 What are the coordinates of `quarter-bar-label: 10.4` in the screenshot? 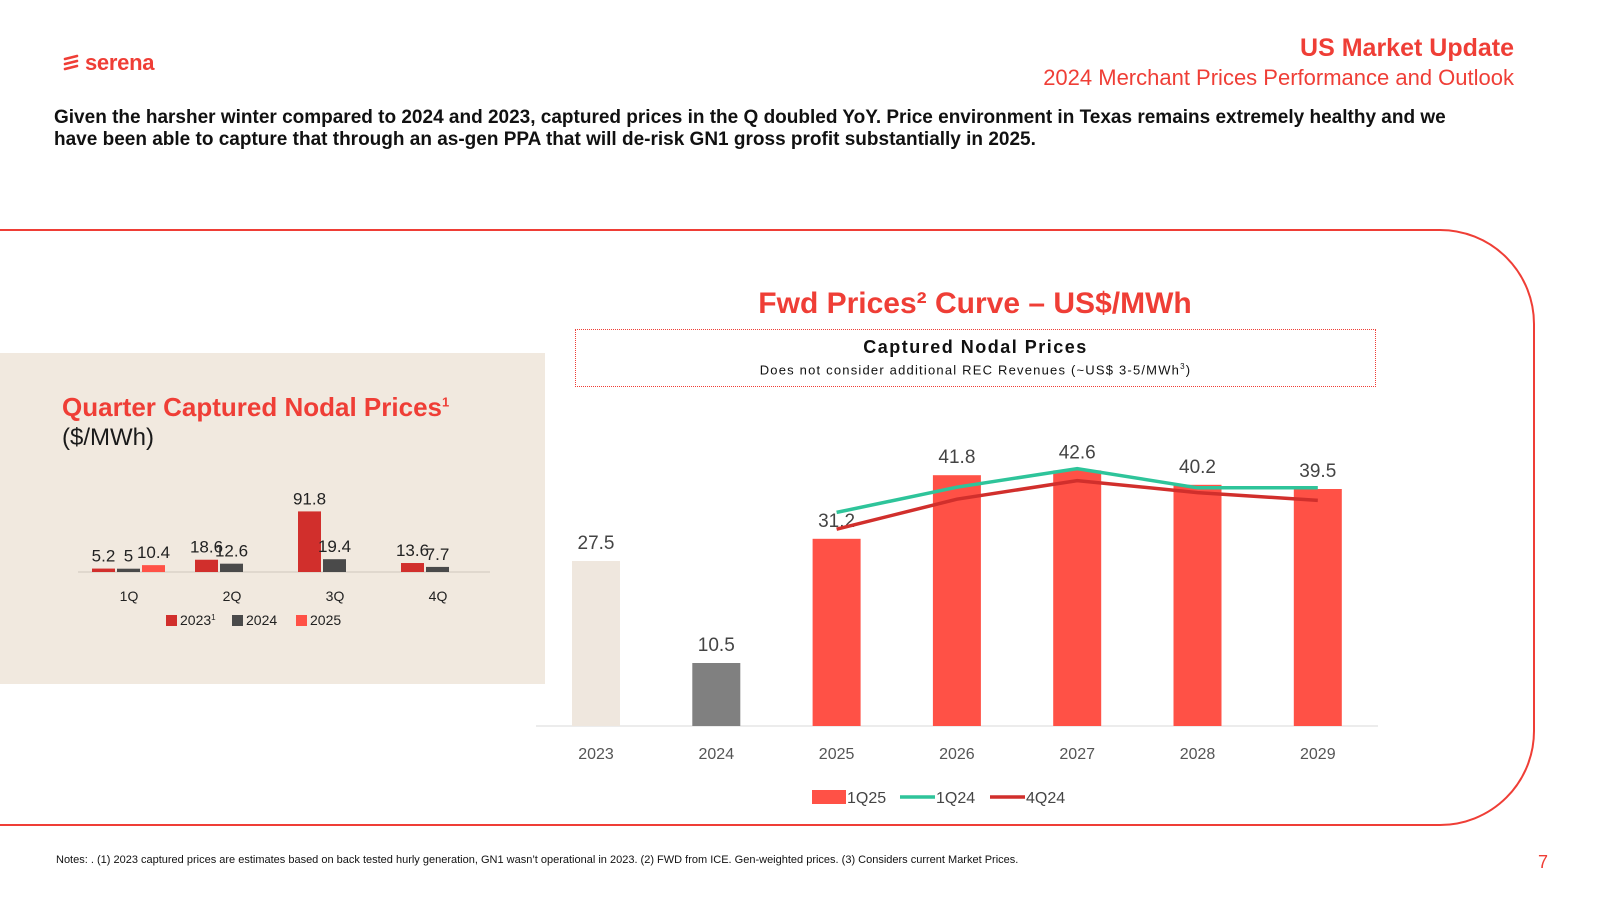 It's located at (153, 552).